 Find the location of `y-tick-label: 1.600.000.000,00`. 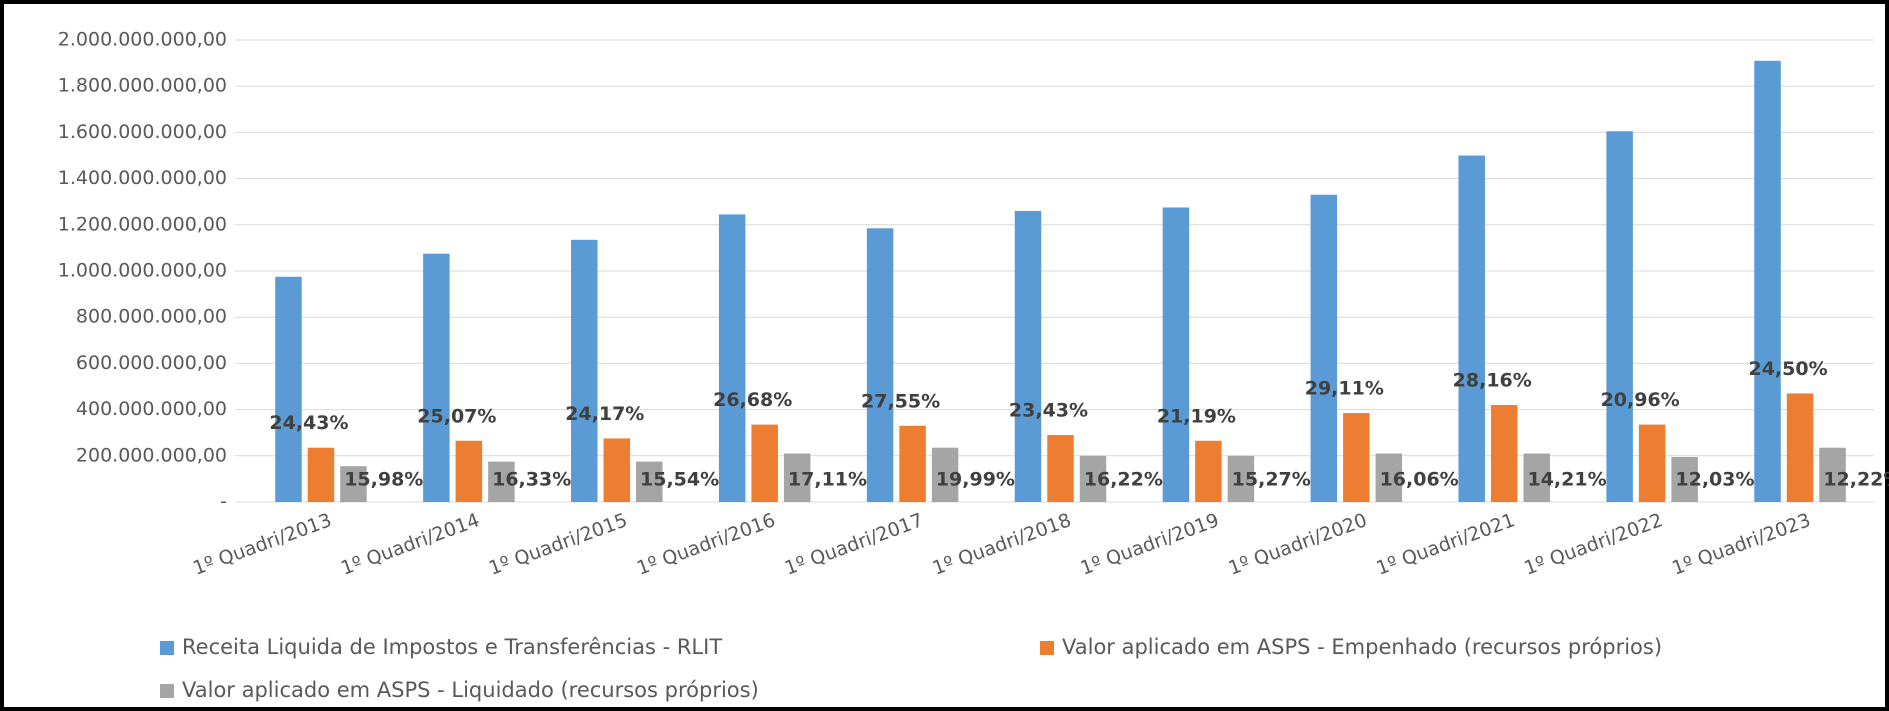

y-tick-label: 1.600.000.000,00 is located at coordinates (142, 132).